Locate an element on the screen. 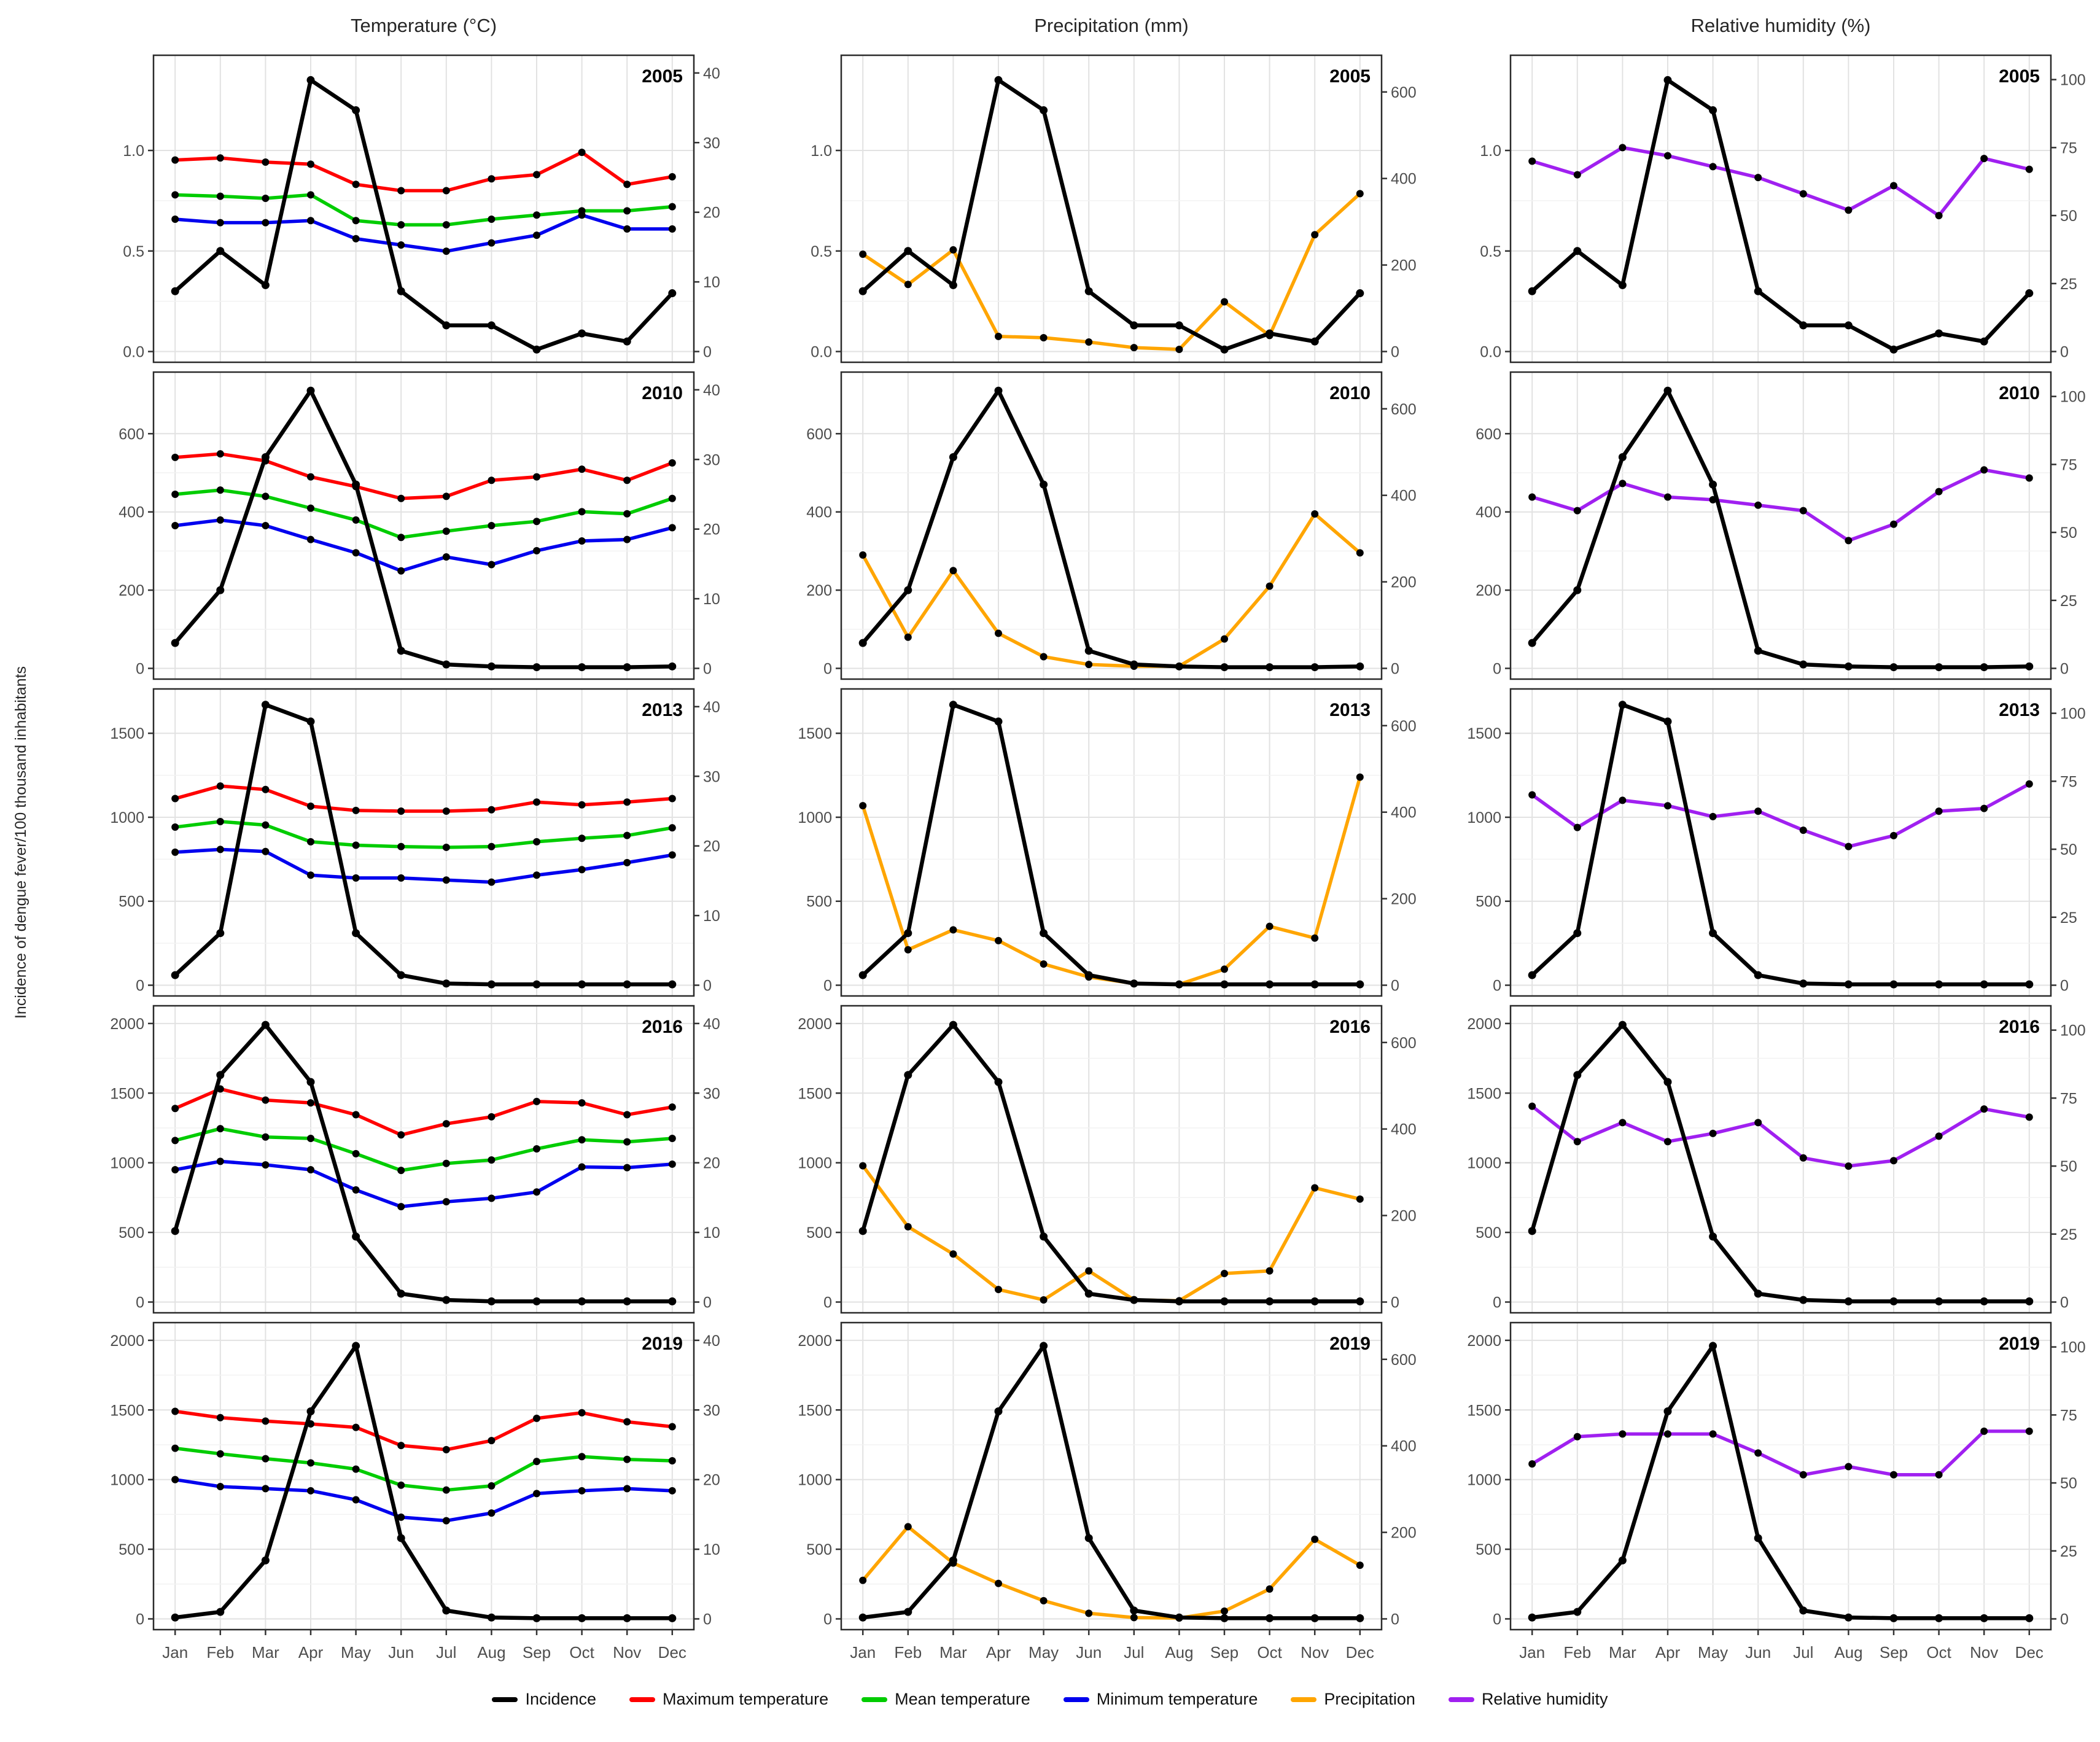 This screenshot has height=1742, width=2100. right-axis-tick-label: 25 is located at coordinates (2068, 1551).